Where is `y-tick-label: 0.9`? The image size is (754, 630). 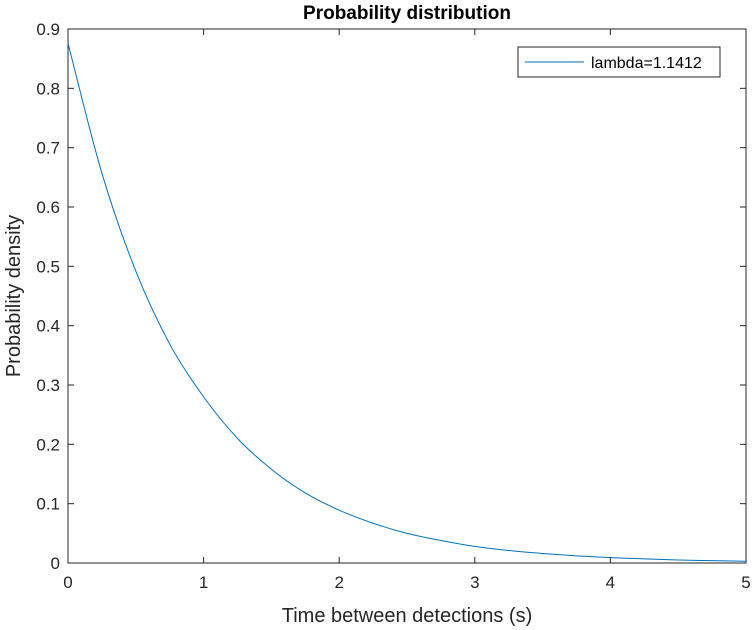
y-tick-label: 0.9 is located at coordinates (48, 29).